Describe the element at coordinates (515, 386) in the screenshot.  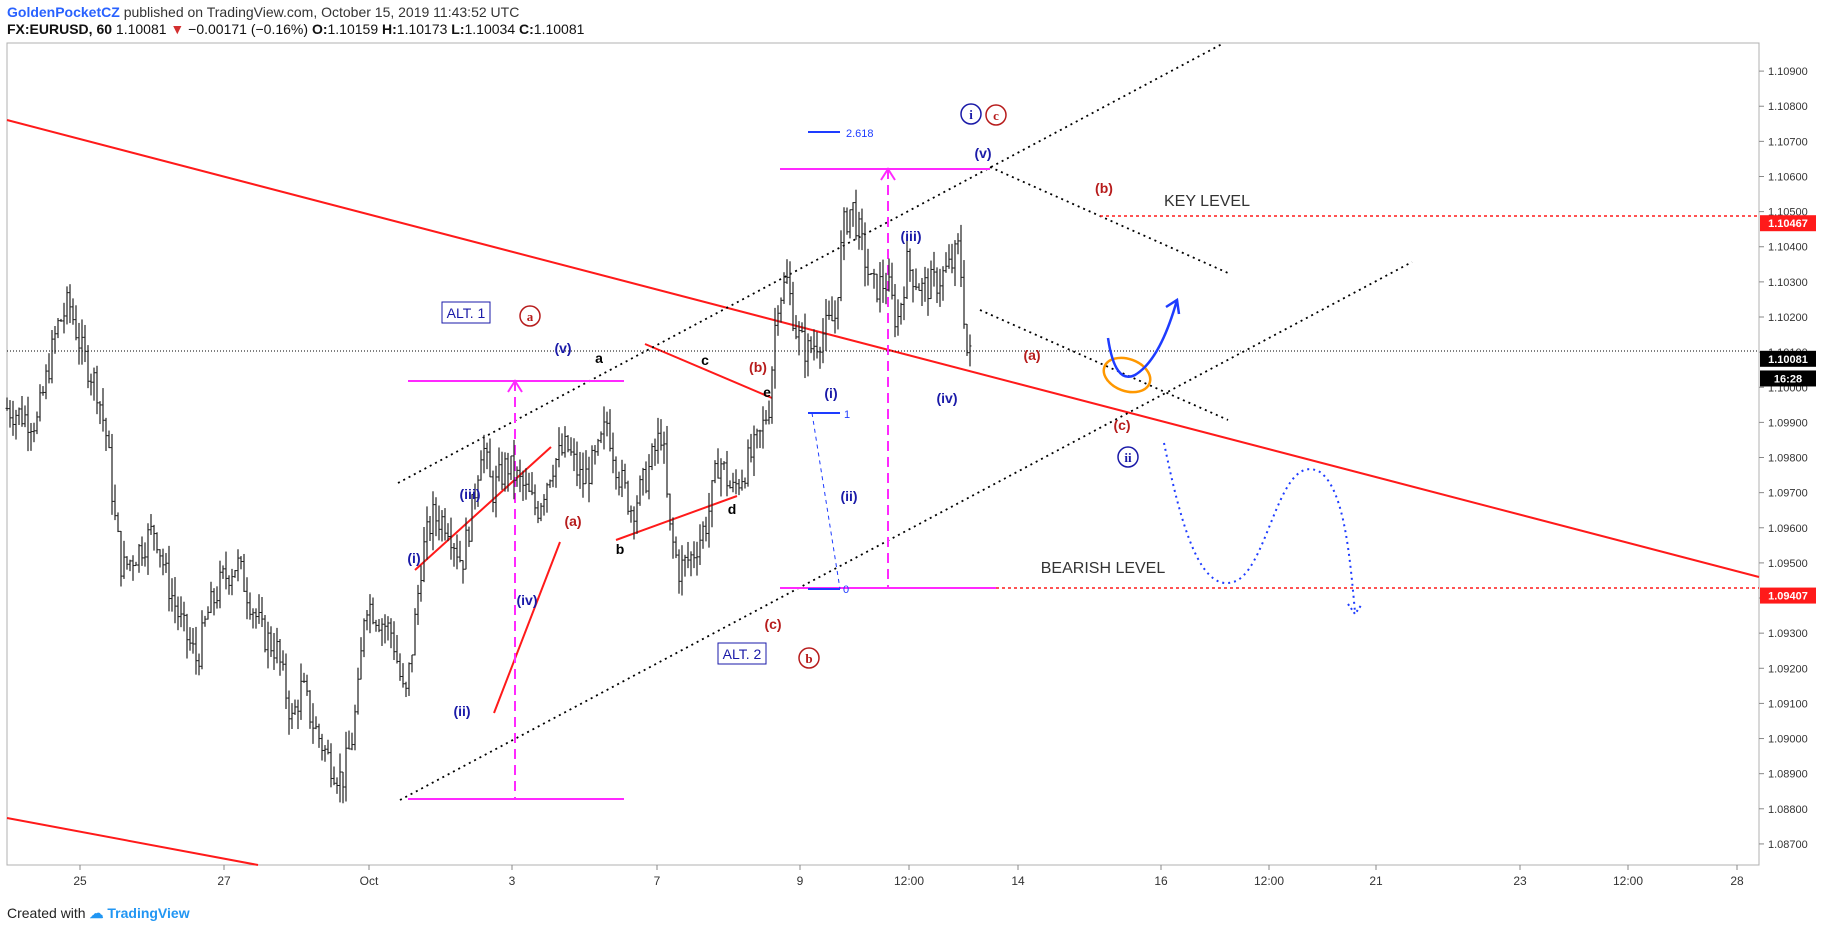
I see `mm1-arrow-head` at that location.